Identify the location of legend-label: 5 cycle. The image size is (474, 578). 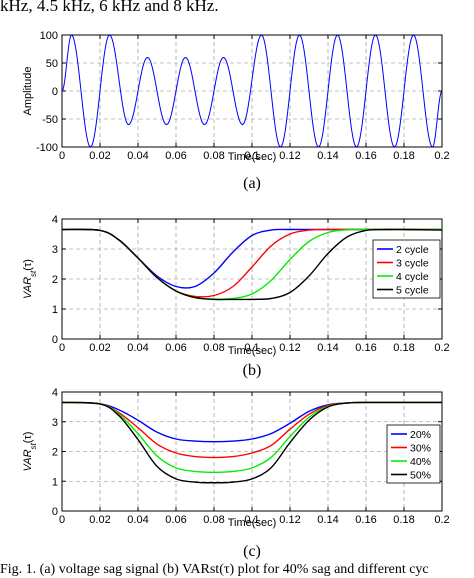
(412, 291).